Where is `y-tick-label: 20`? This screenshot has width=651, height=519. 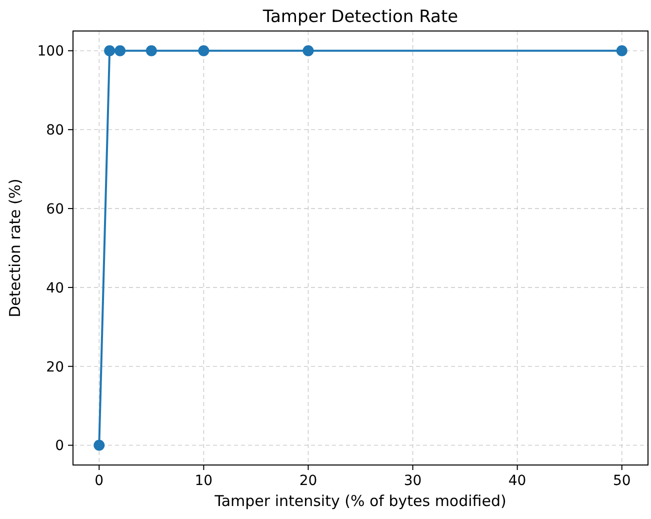 y-tick-label: 20 is located at coordinates (55, 367).